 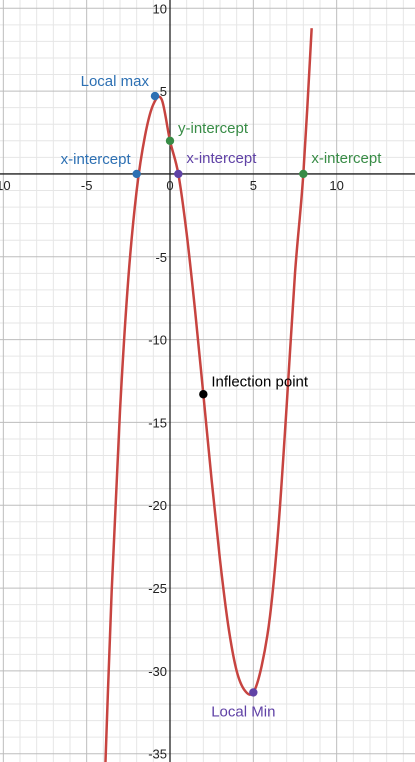 I want to click on y-tick-label: -20, so click(x=157, y=505).